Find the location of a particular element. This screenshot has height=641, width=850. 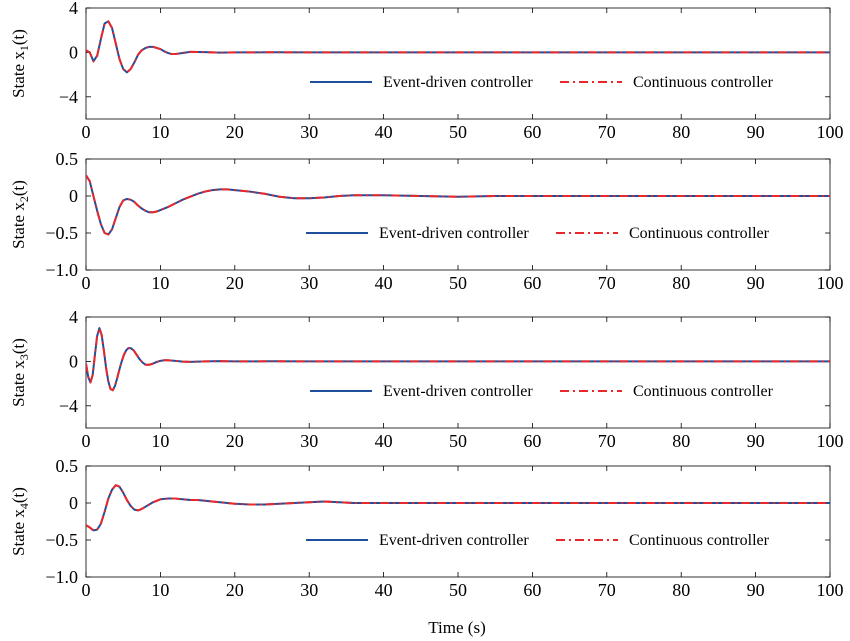

y-axis-label-subscript: 4 is located at coordinates (24, 506).